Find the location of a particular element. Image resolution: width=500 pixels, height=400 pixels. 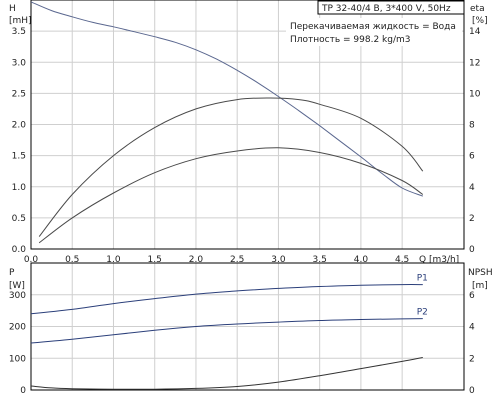

y2-tick-label: 0 is located at coordinates (472, 250).